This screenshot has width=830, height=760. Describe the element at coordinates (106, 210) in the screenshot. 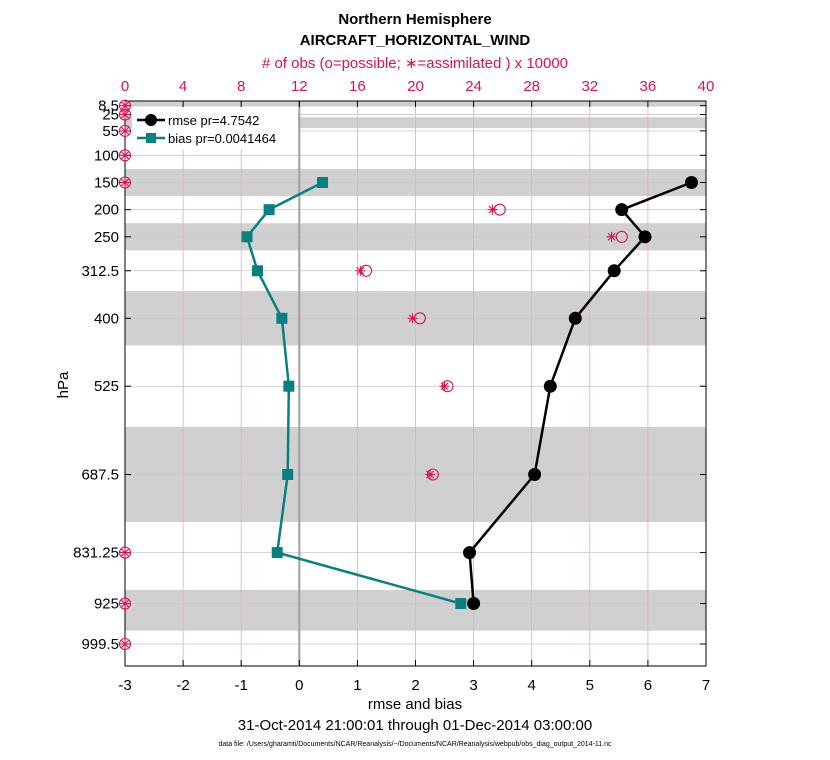

I see `y-tick-label: 200` at that location.